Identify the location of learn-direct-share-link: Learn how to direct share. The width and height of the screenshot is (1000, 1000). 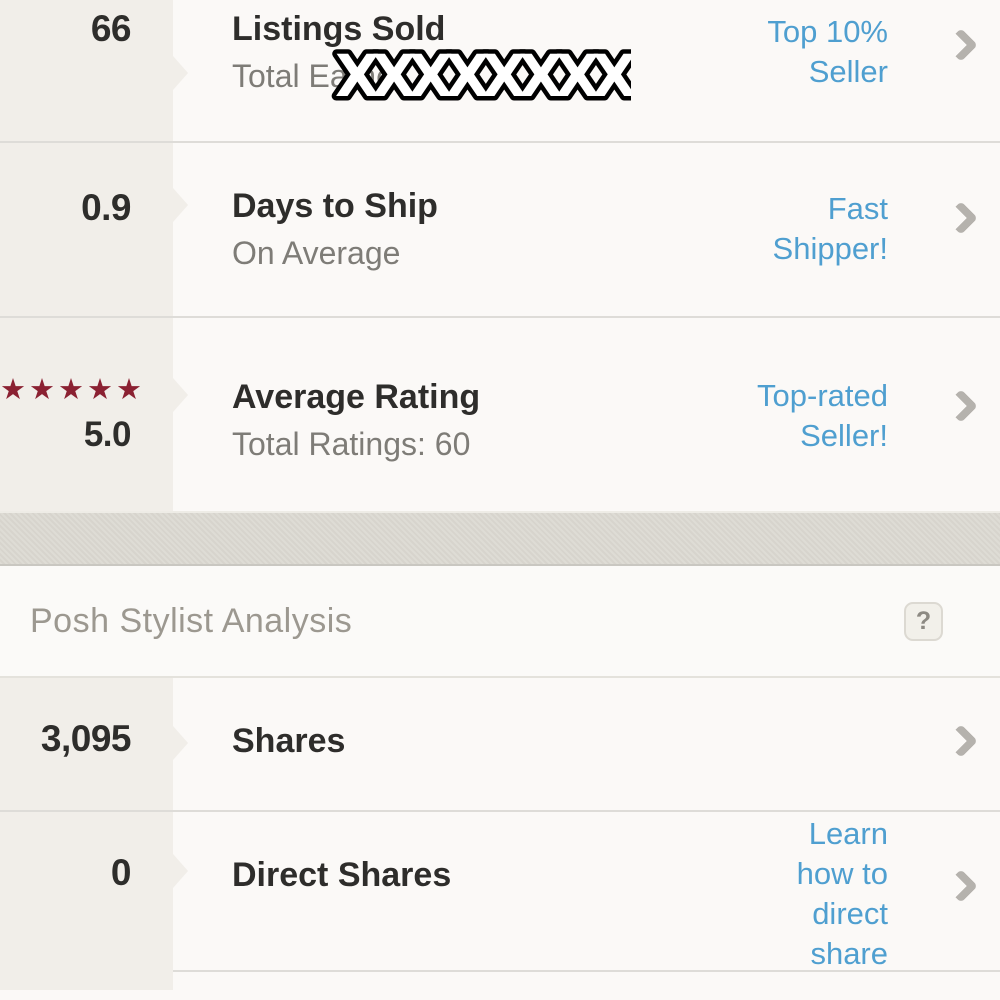
(829, 893).